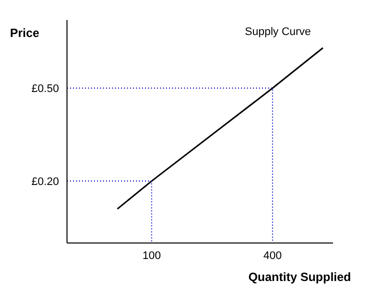 This screenshot has height=308, width=369. I want to click on x-tick-label: 100, so click(151, 256).